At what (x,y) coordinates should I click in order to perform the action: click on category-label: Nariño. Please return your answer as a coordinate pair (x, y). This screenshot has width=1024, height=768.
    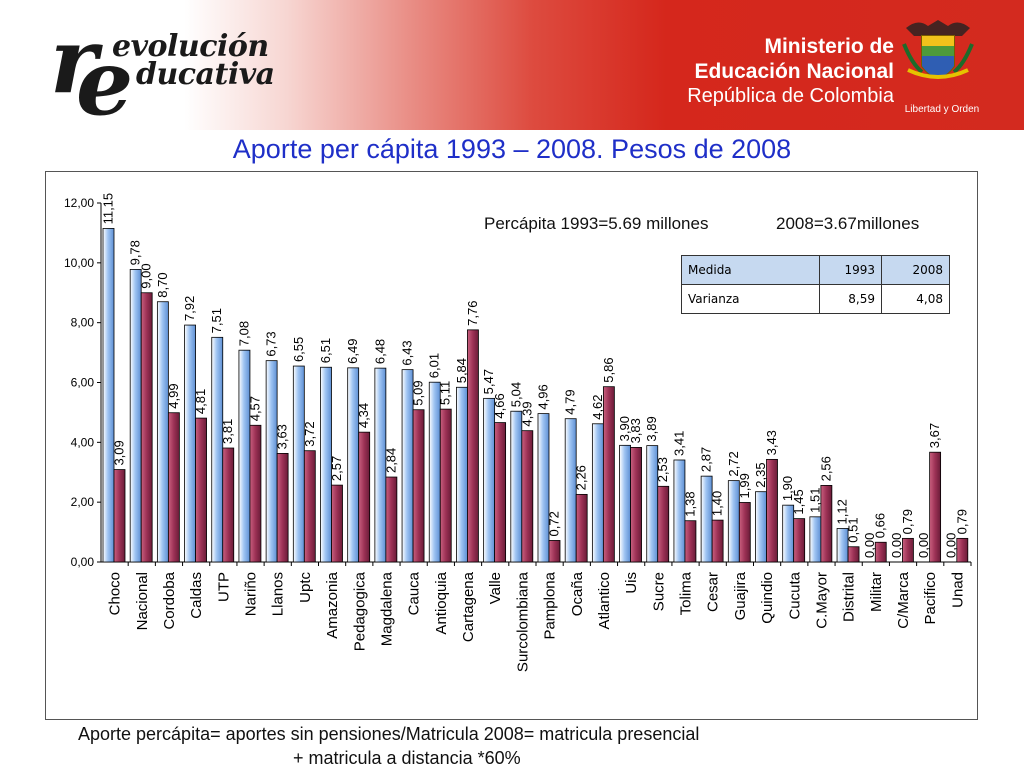
    Looking at the image, I should click on (251, 594).